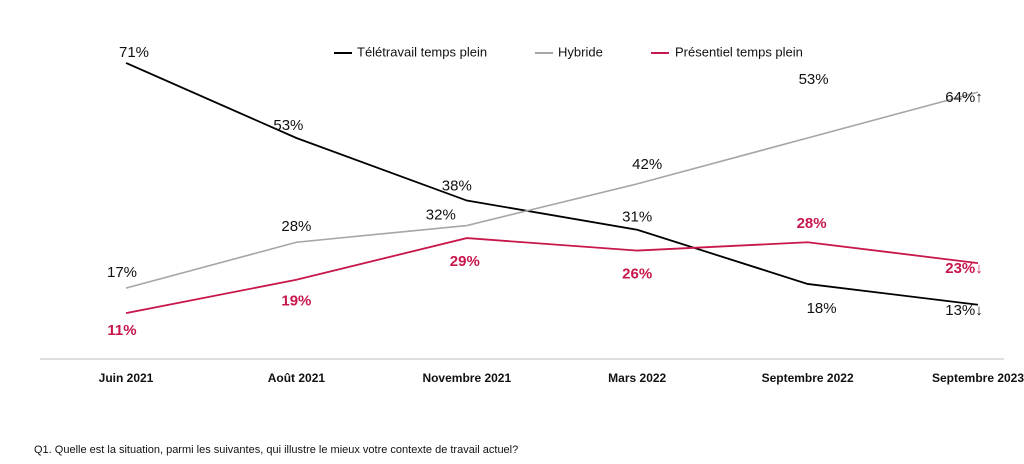 Image resolution: width=1024 pixels, height=464 pixels. Describe the element at coordinates (637, 274) in the screenshot. I see `data-label-presentiel-temps-plein-3: 26%` at that location.